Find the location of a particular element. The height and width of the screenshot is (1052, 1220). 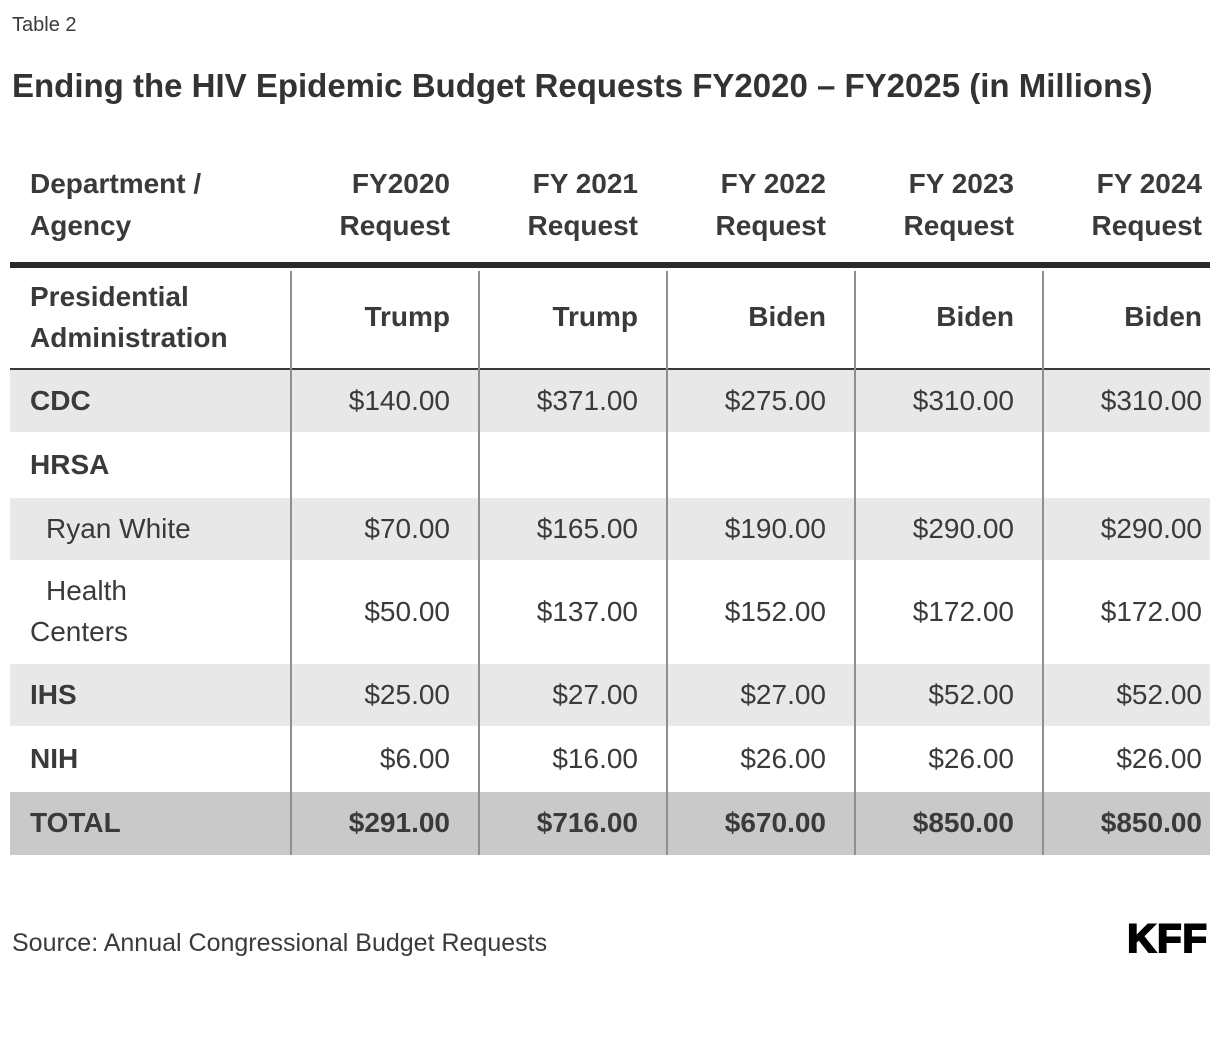

value-cell: $716.00 is located at coordinates (572, 822).